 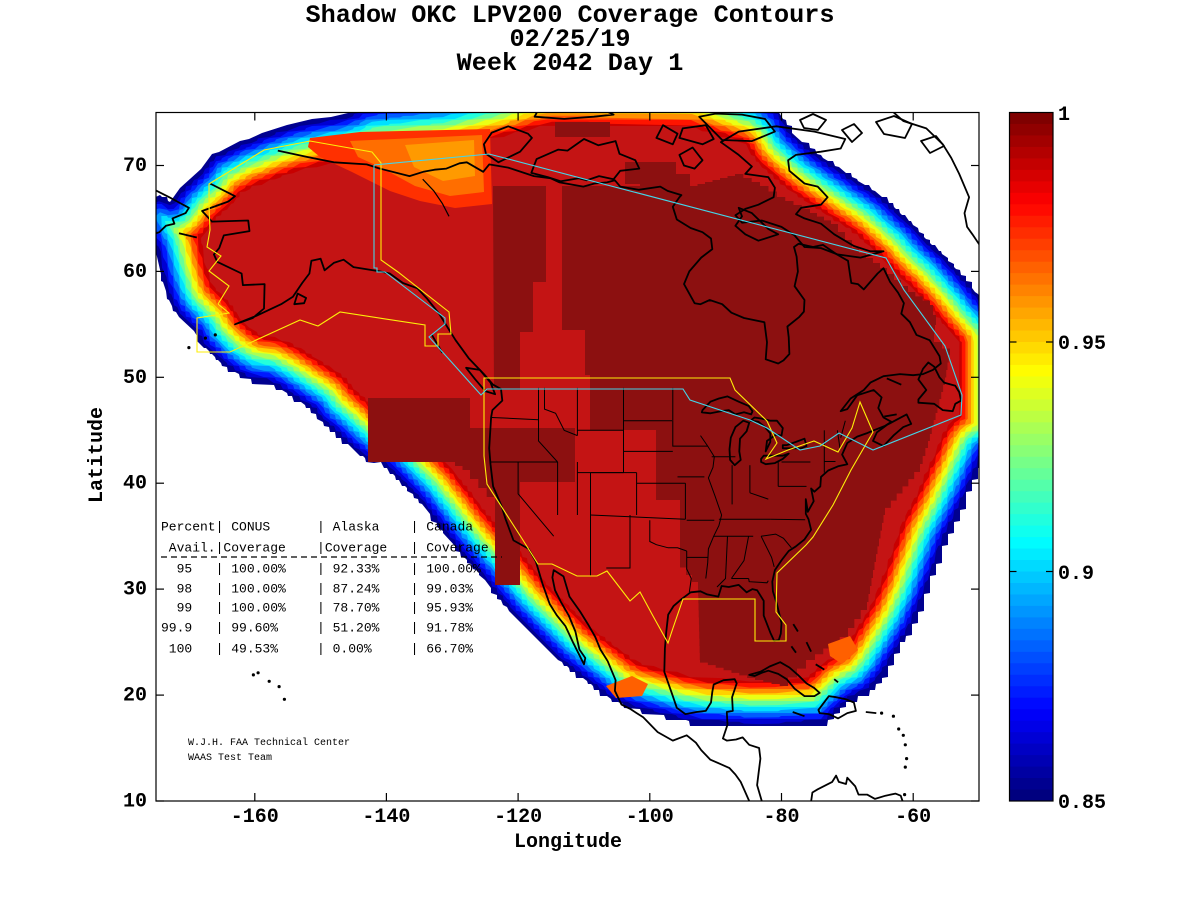 I want to click on svg-text:100 | 49.53% | 0.00%: 100 | 49.53% | 0.00% | 66.70%, so click(x=317, y=649).